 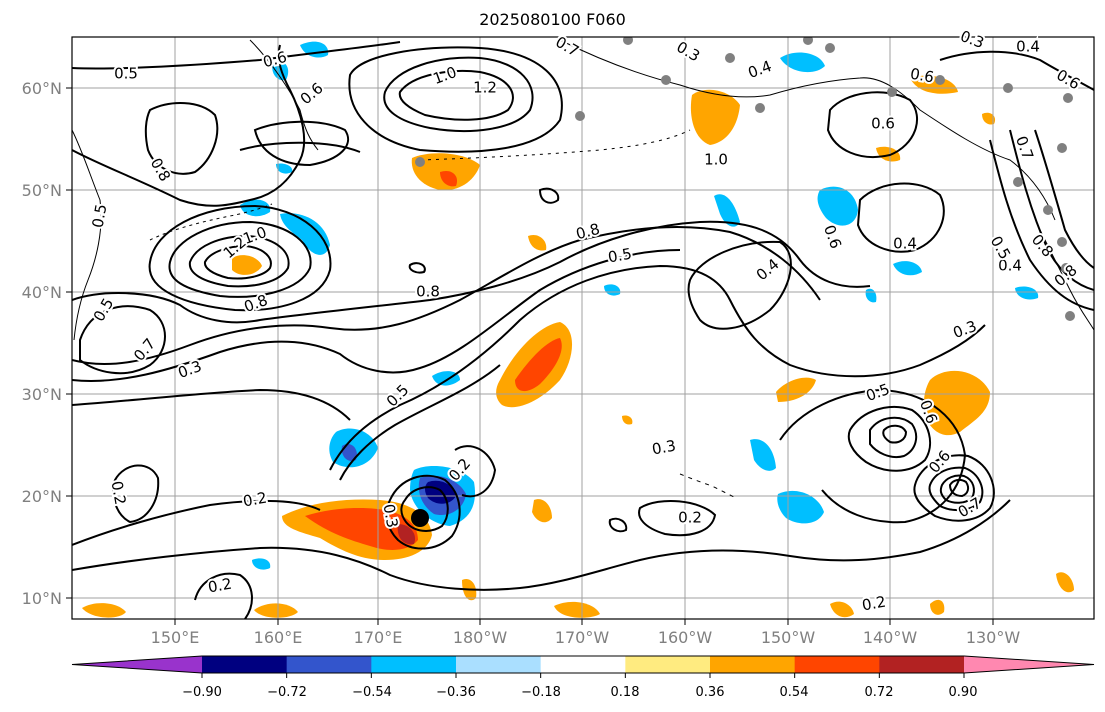 I want to click on lon-tick-label: 170°E, so click(x=378, y=637).